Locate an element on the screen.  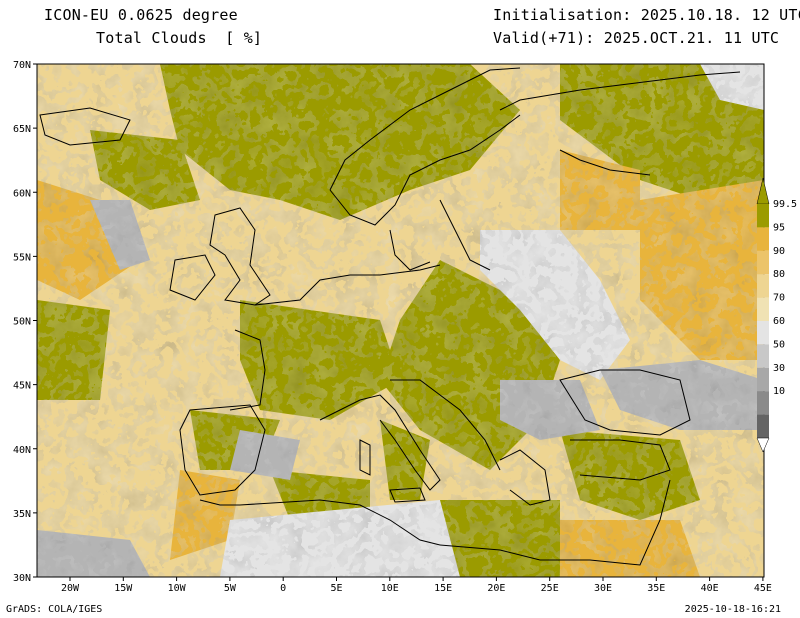
longitude-label: 25E is located at coordinates (550, 588).